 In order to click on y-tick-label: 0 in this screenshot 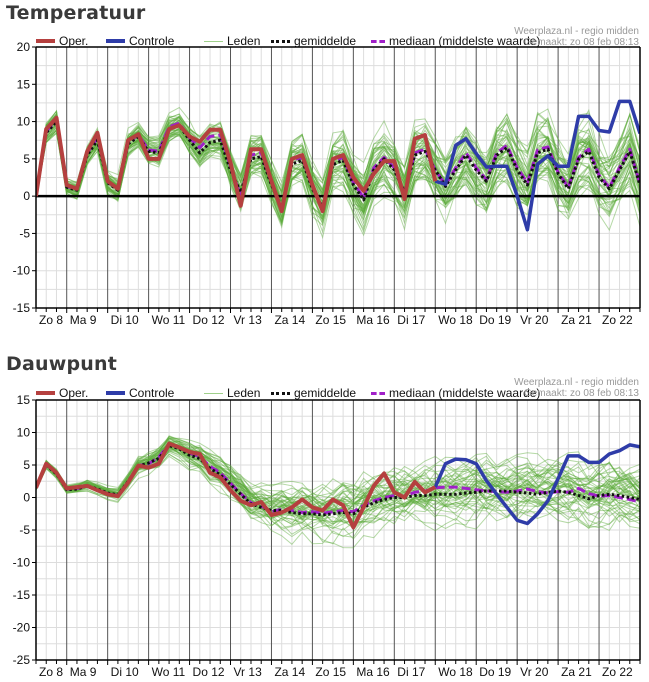, I will do `click(26, 196)`.